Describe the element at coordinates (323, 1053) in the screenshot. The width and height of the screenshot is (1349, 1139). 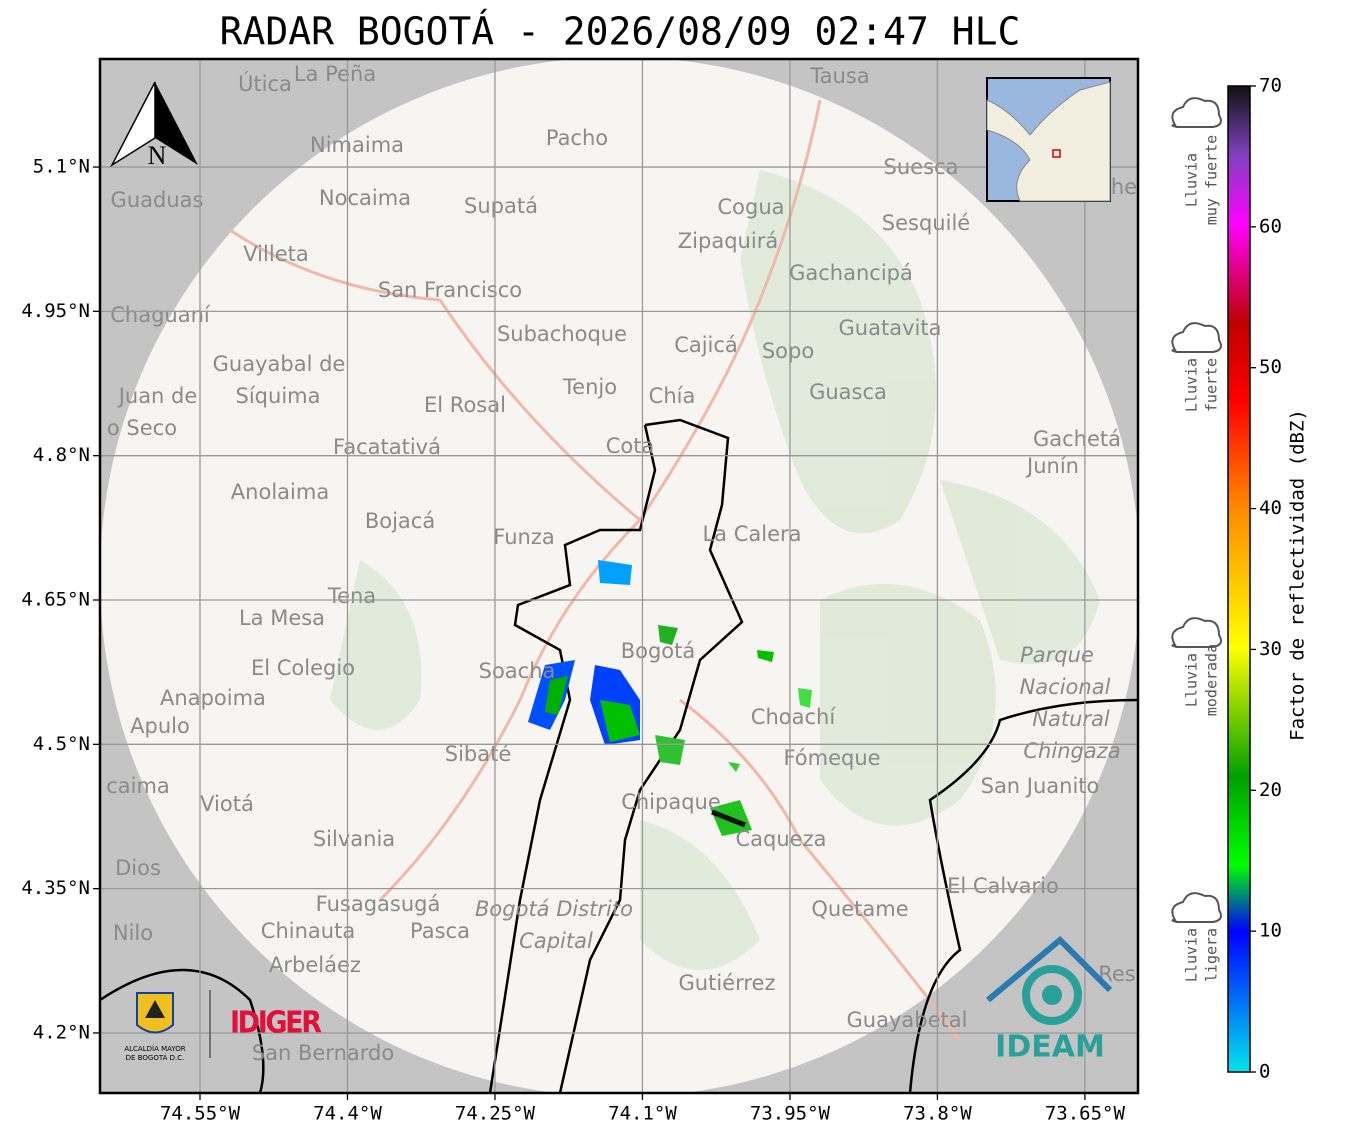
I see `place-label: San Bernardo` at that location.